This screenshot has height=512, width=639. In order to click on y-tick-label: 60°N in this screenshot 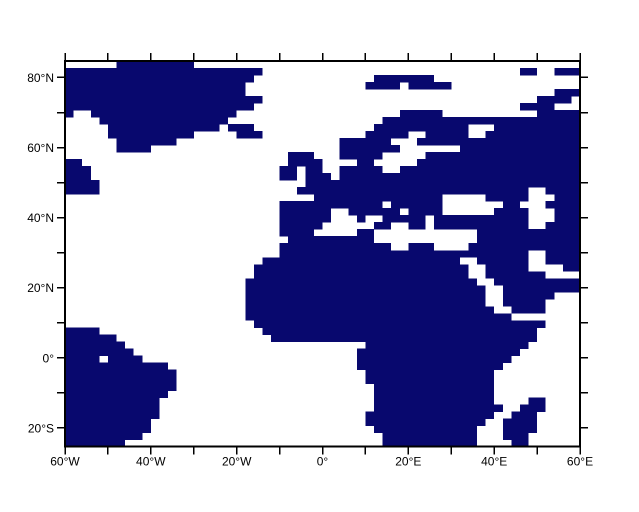, I will do `click(40, 148)`.